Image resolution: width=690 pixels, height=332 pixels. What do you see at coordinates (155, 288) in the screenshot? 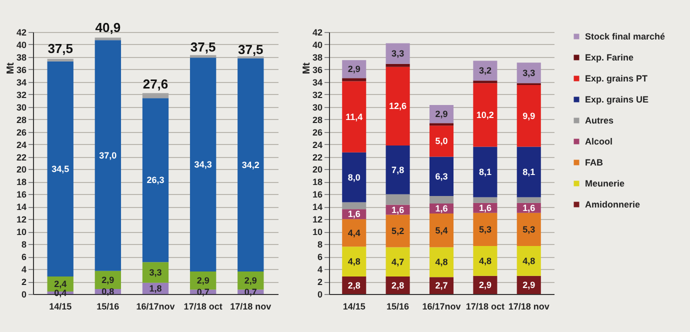
I see `data-label: 1,8` at bounding box center [155, 288].